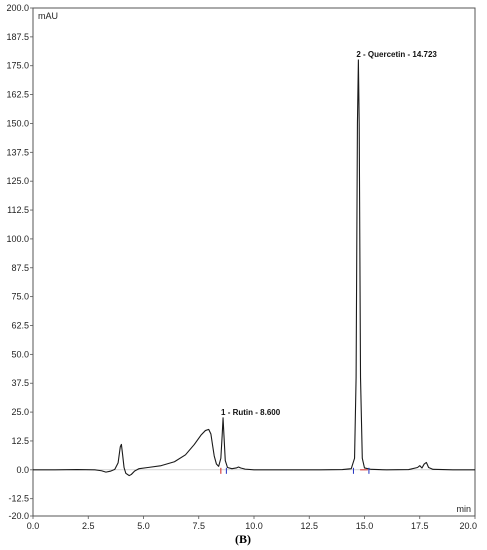 The width and height of the screenshot is (487, 550). I want to click on y-axis-unit-label: mAU, so click(48, 16).